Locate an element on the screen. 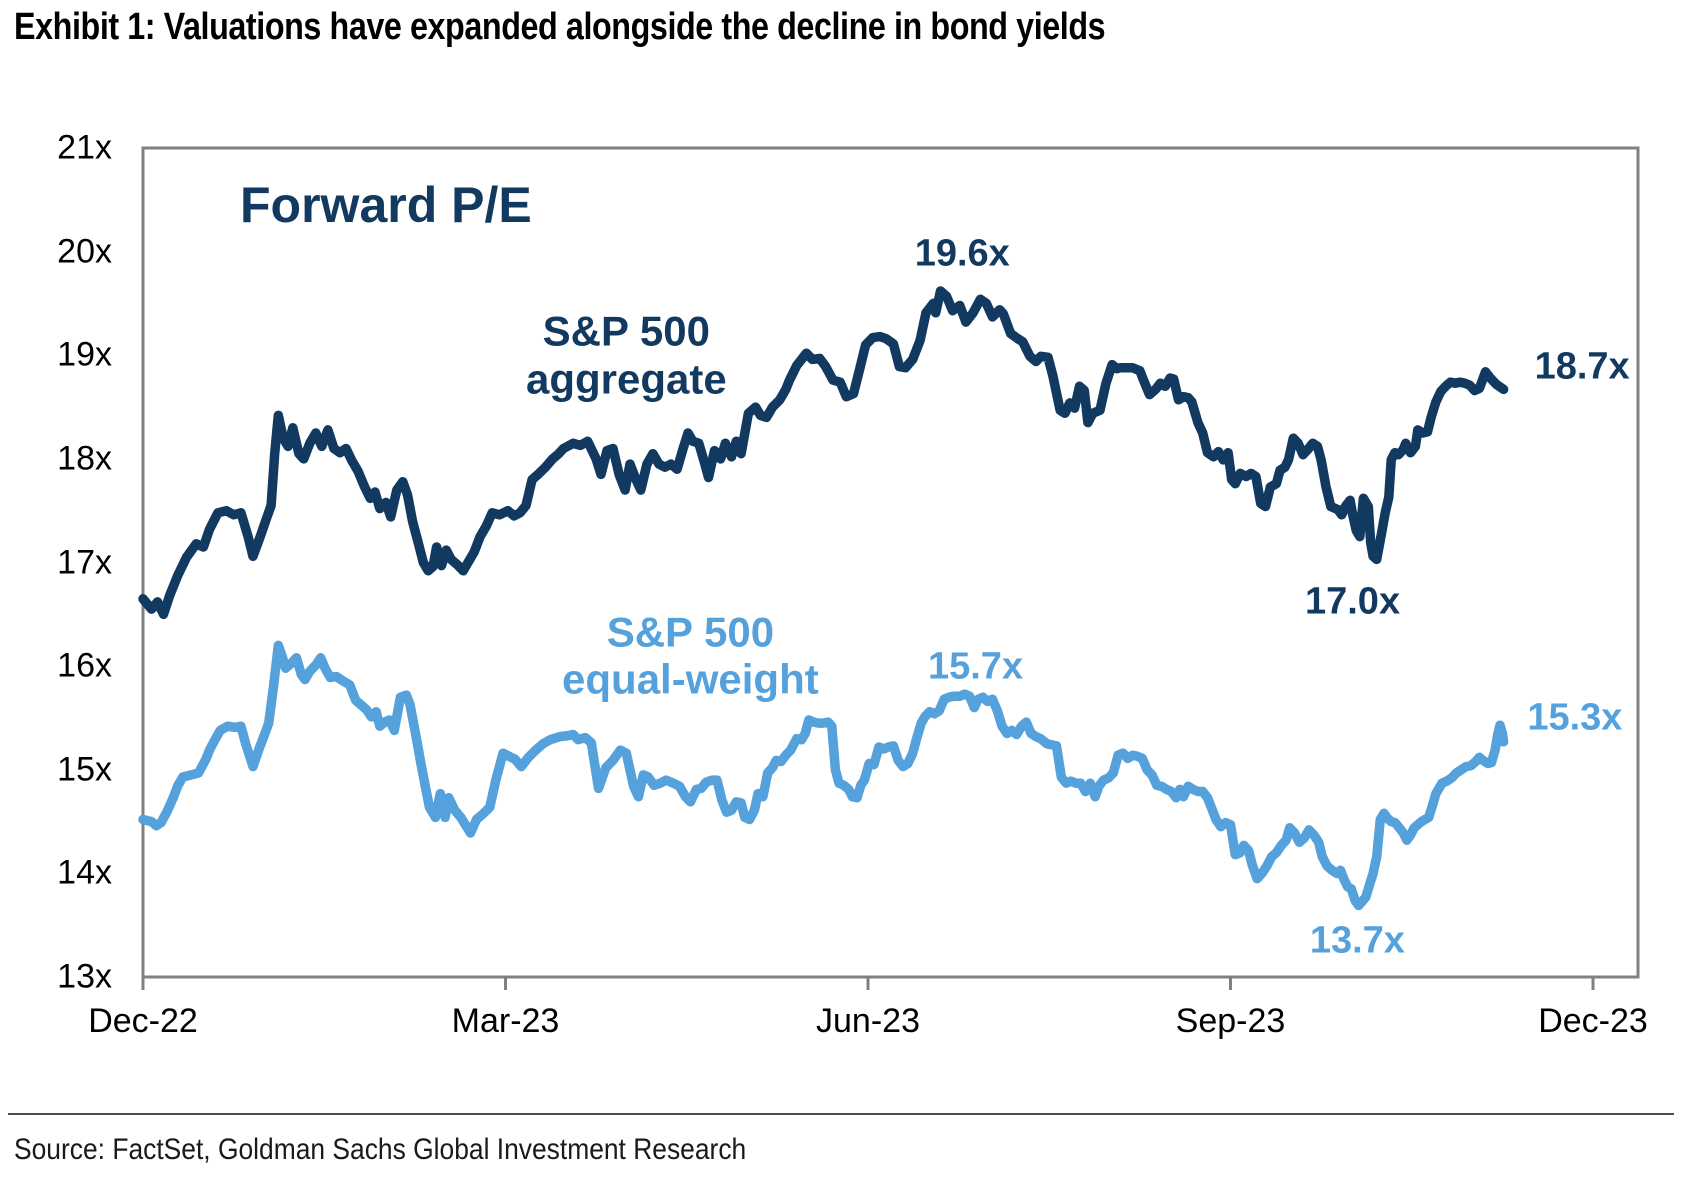 Image resolution: width=1682 pixels, height=1184 pixels. data-point-label: 18.7x is located at coordinates (1582, 366).